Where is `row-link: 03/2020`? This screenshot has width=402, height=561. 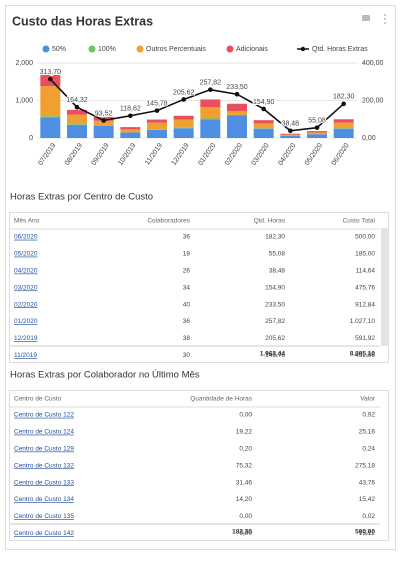
row-link: 03/2020 is located at coordinates (26, 287).